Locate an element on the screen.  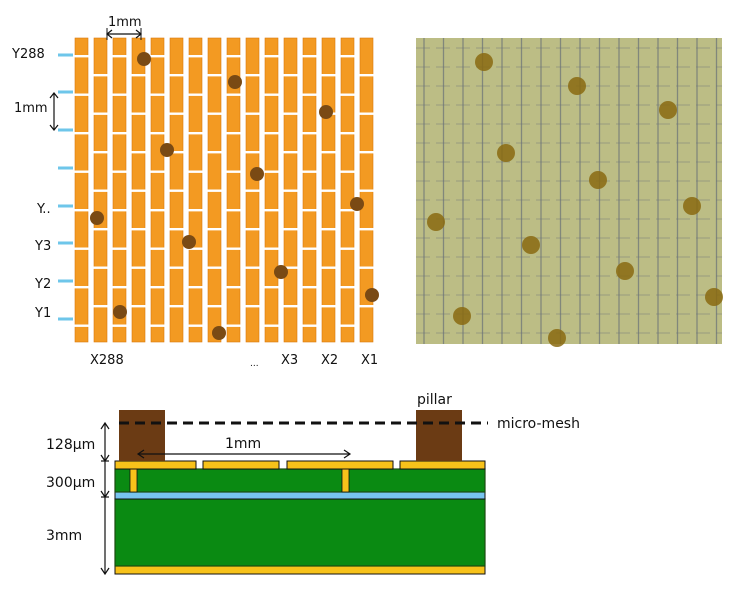
pitch-label-1mm: 1mm is located at coordinates (243, 444).